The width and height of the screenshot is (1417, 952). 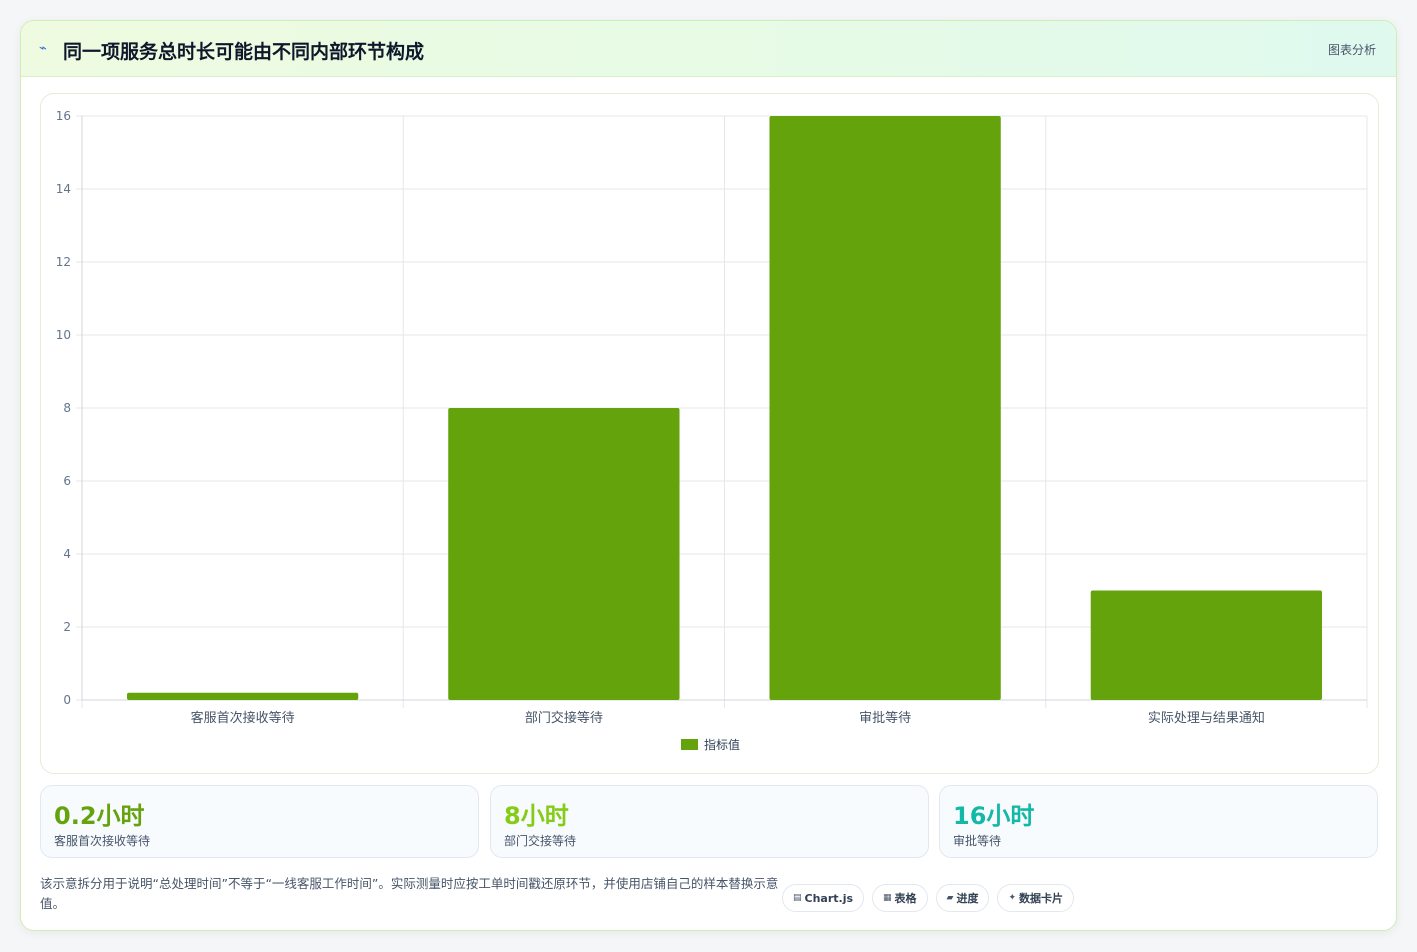 What do you see at coordinates (564, 718) in the screenshot?
I see `x-tick-label: 部门交接等待` at bounding box center [564, 718].